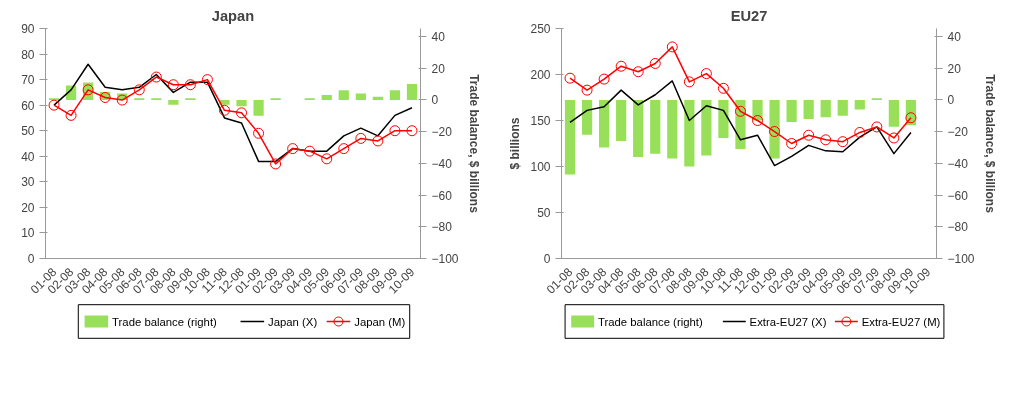 This screenshot has width=1014, height=415. I want to click on legend-label: Extra-EU27 (M), so click(901, 321).